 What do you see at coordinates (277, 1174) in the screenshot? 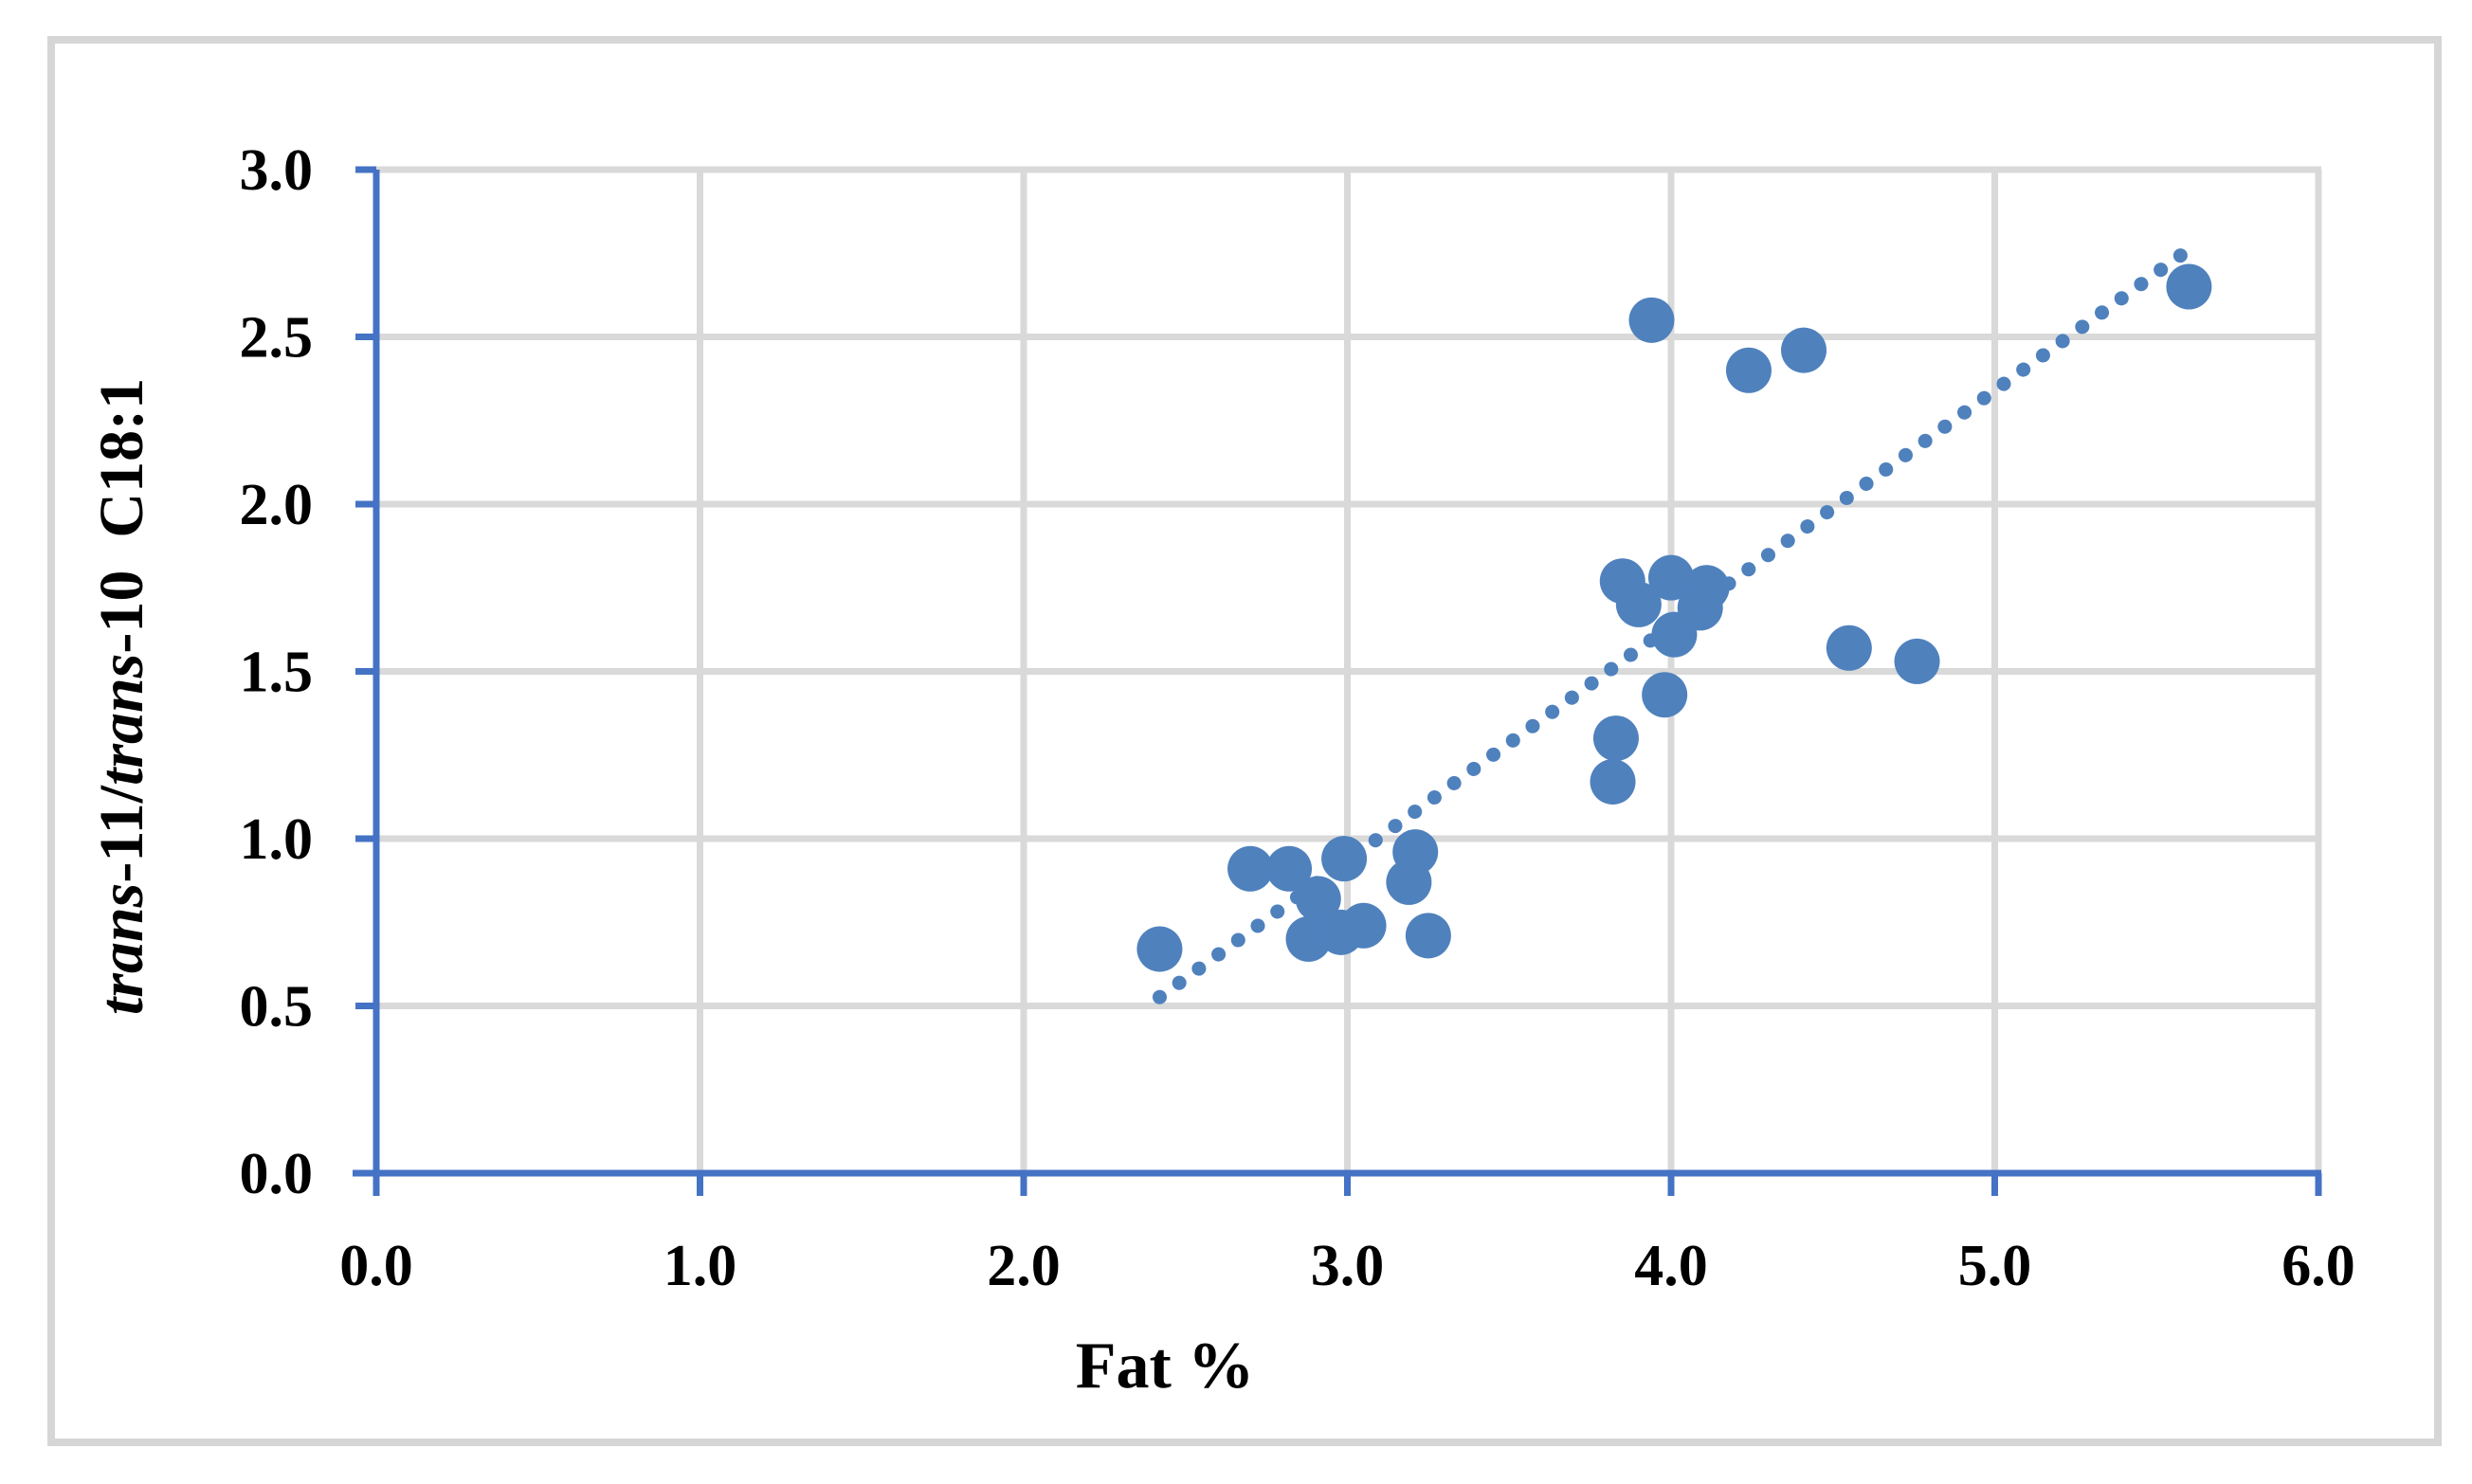
I see `y-tick-label: 0.0` at bounding box center [277, 1174].